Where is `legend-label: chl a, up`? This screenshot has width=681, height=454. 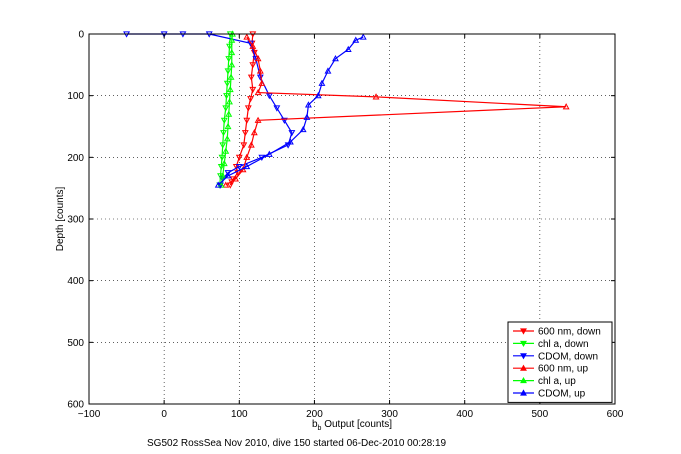 legend-label: chl a, up is located at coordinates (557, 381).